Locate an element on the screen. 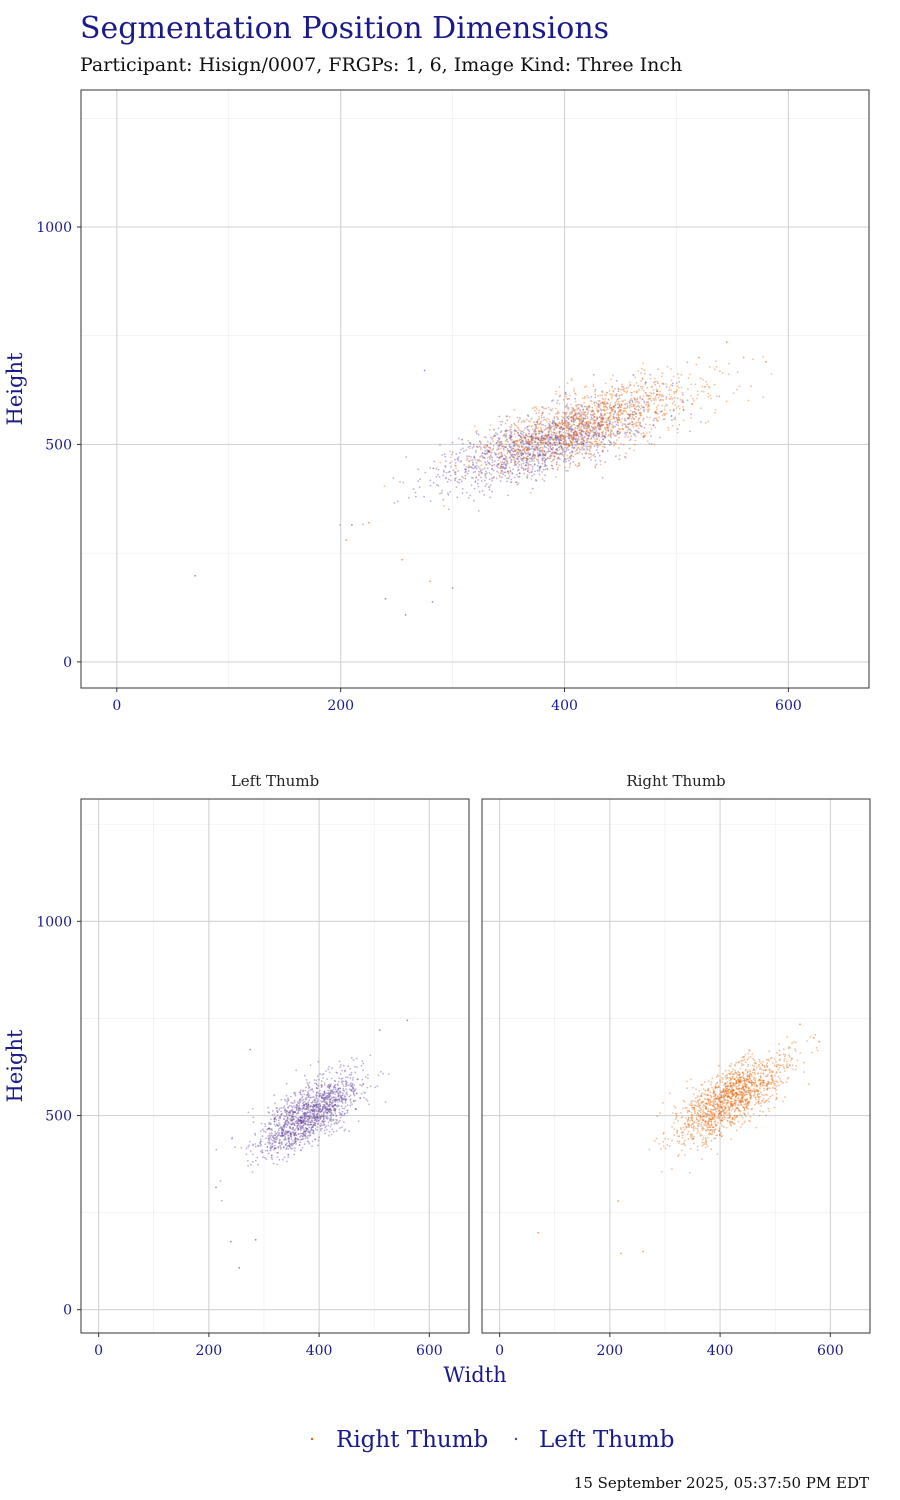  y-tick-label: 1000 is located at coordinates (54, 922).